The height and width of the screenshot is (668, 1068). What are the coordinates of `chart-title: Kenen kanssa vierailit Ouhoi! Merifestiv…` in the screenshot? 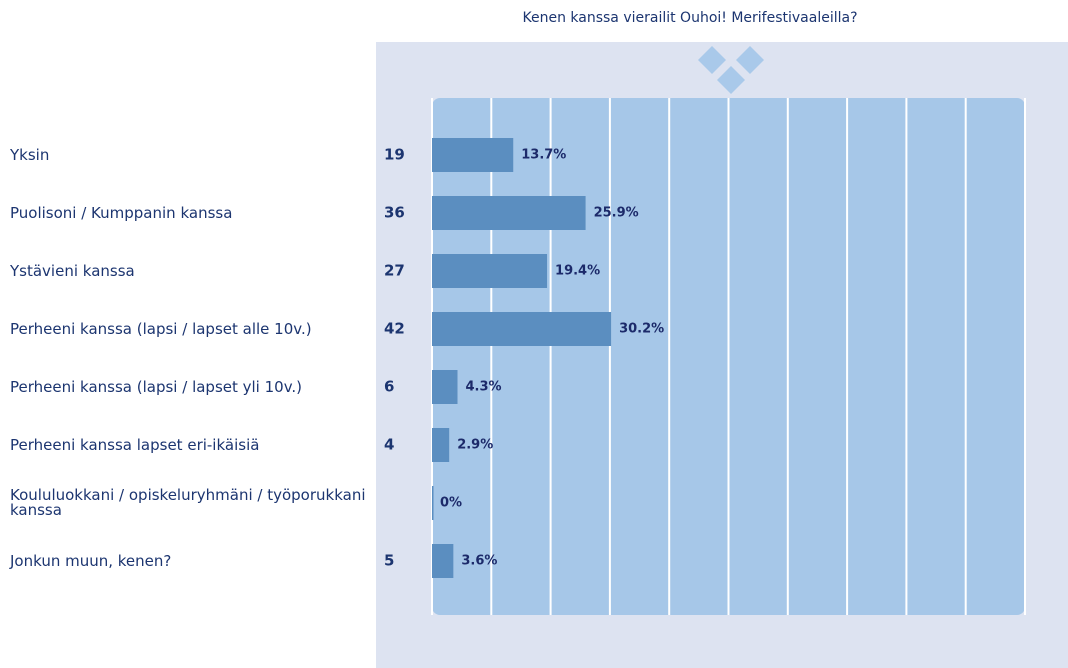 It's located at (689, 18).